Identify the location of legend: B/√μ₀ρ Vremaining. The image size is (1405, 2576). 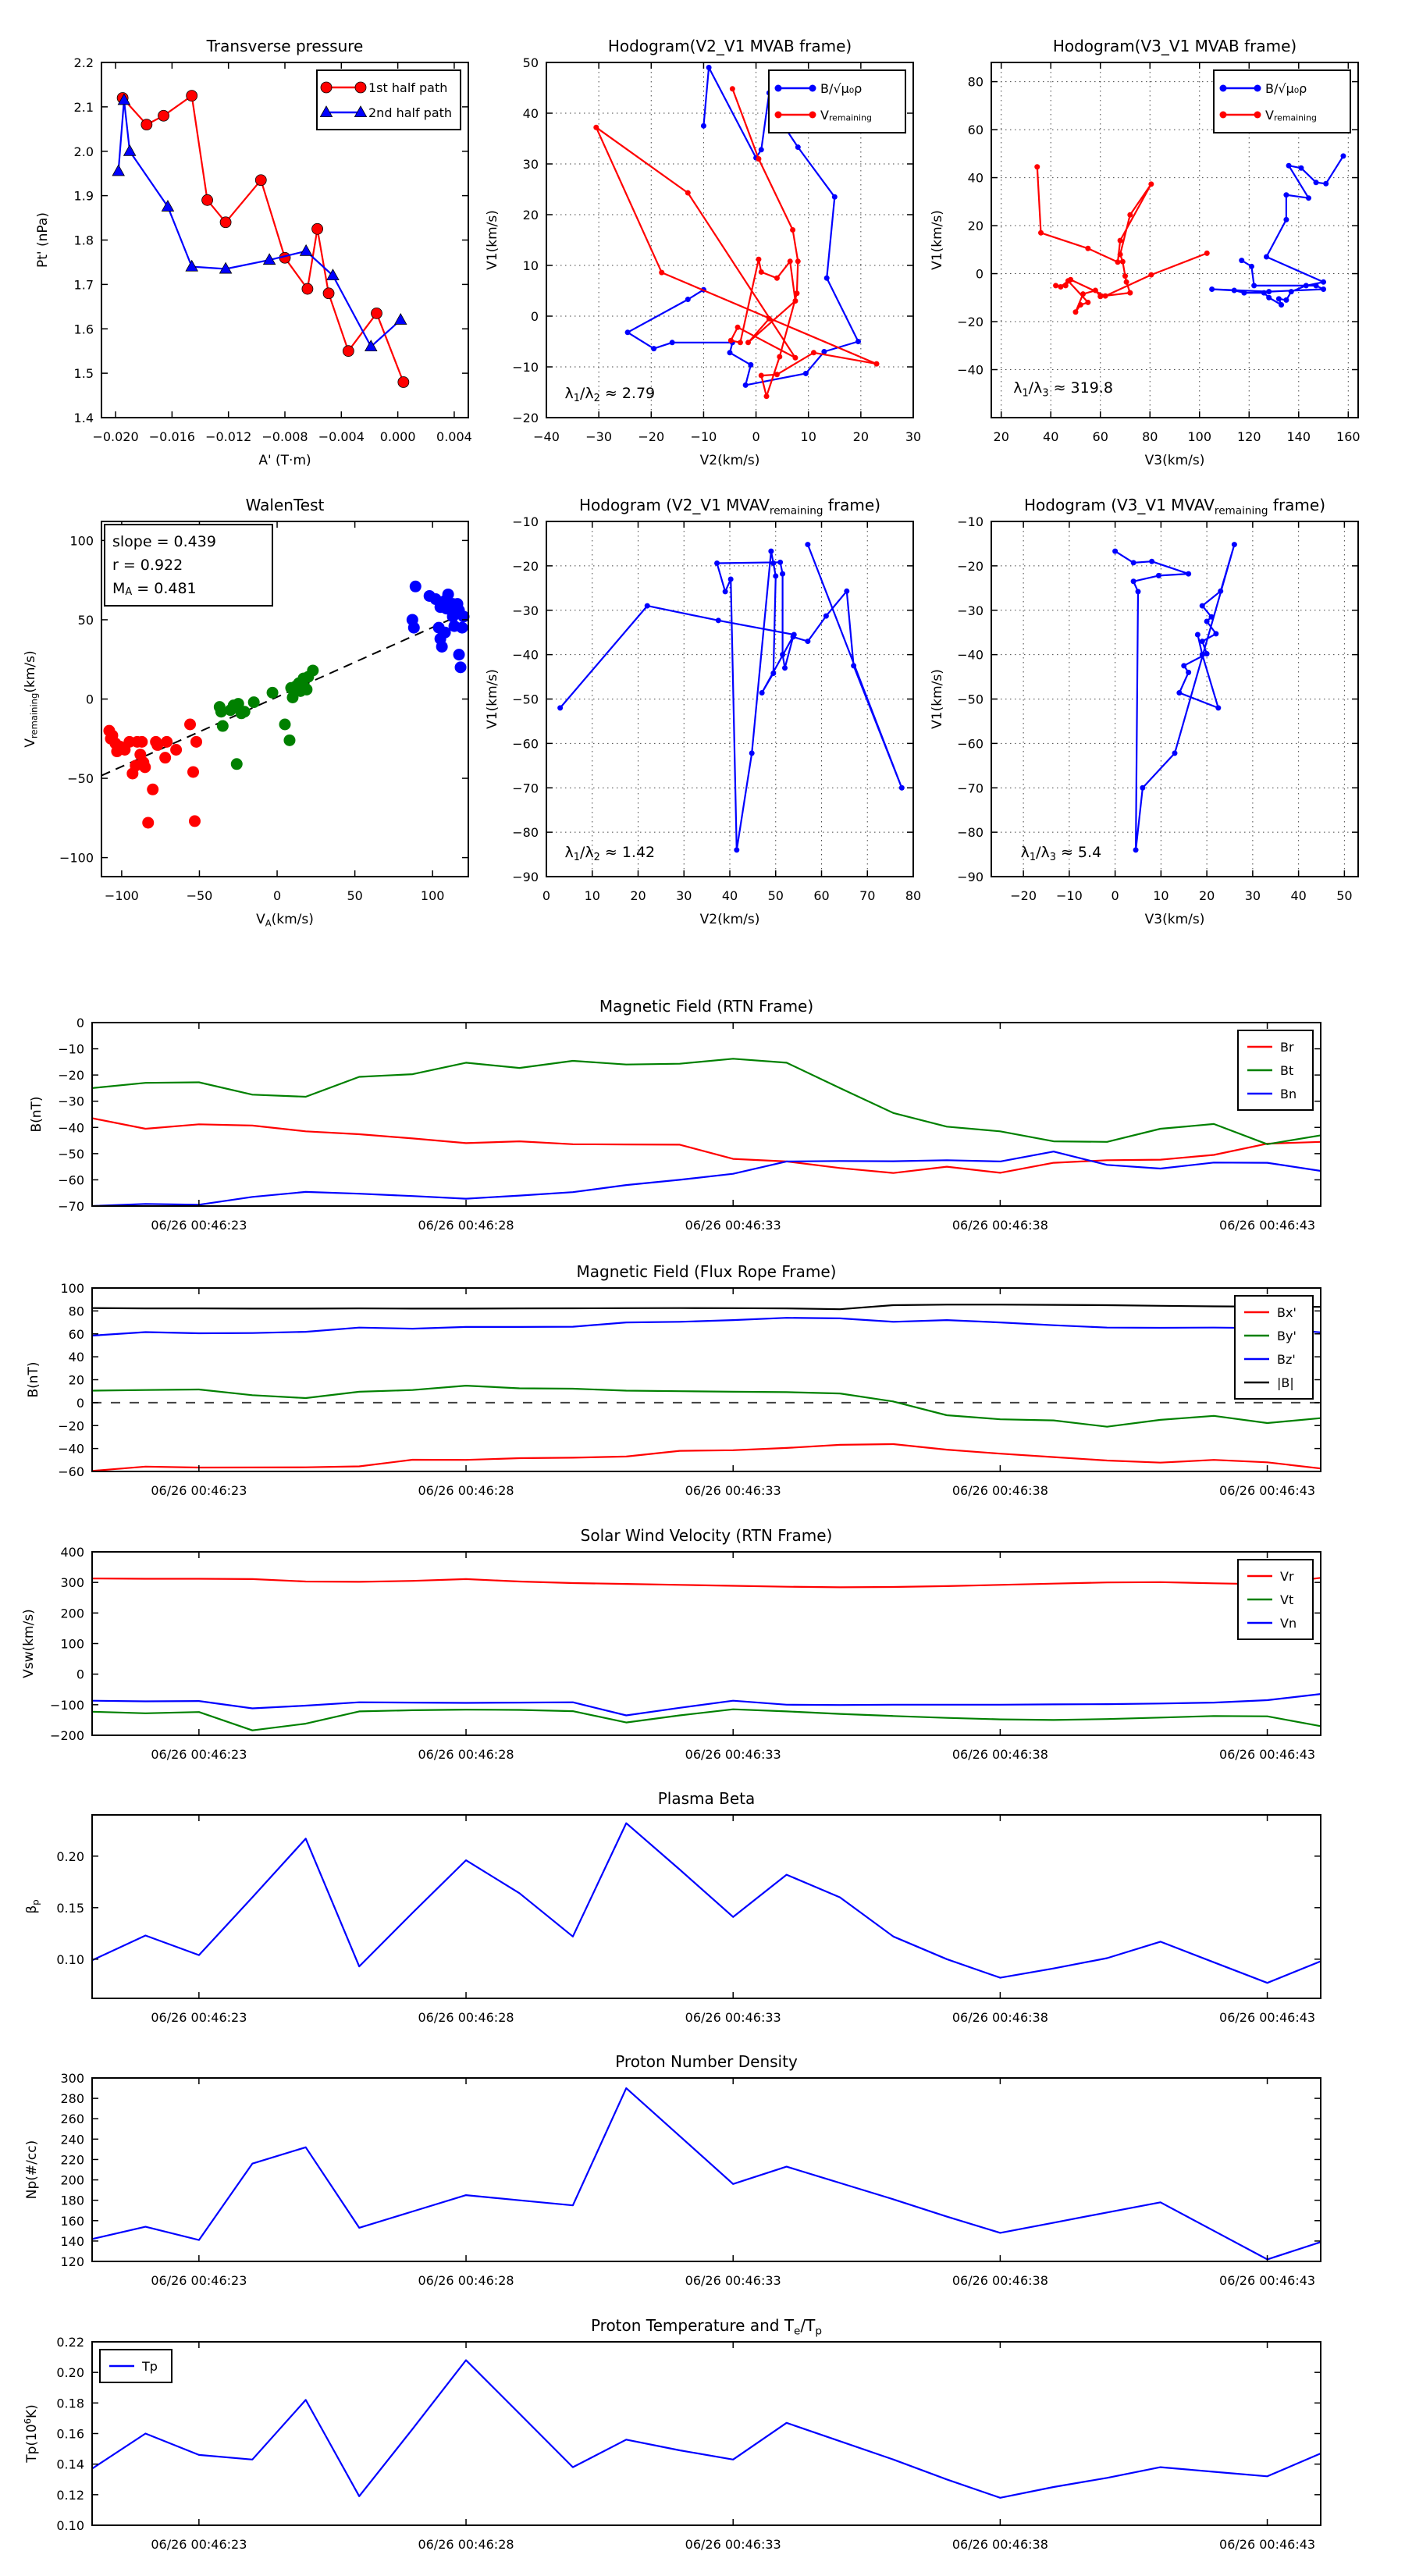
(837, 101).